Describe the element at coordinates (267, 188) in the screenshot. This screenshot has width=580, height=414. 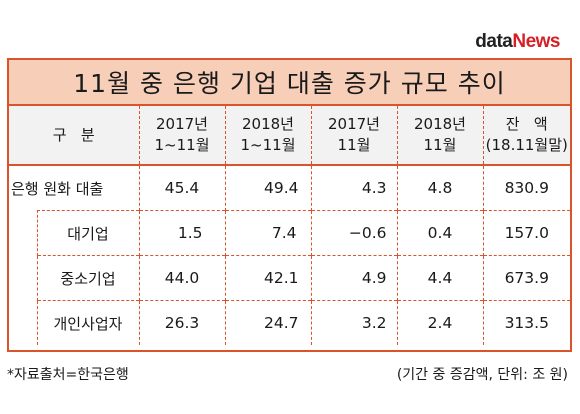
I see `cell-value: 49.4` at that location.